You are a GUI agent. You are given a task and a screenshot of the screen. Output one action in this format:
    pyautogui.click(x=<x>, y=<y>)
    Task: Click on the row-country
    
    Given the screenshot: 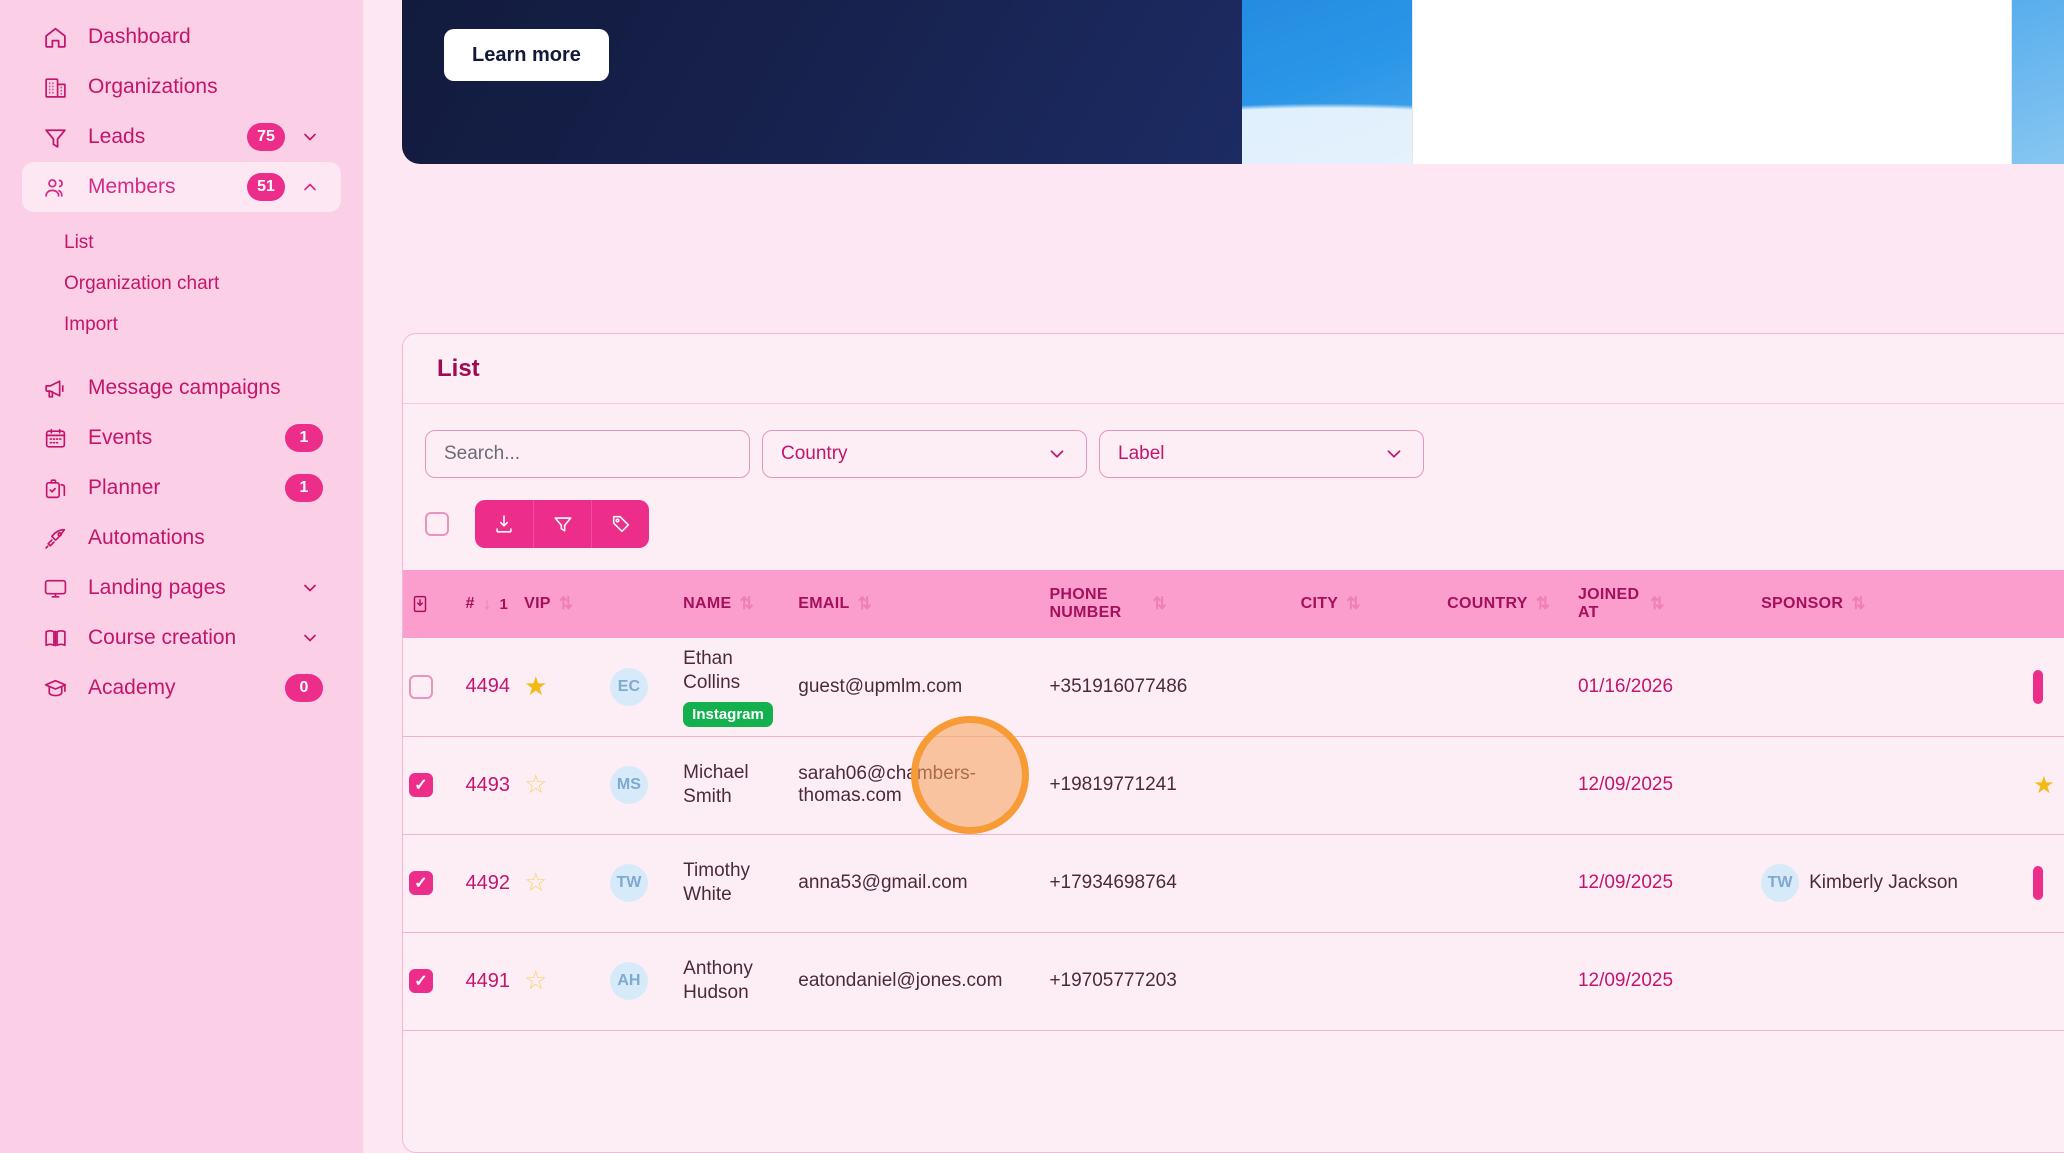 What is the action you would take?
    pyautogui.click(x=1506, y=687)
    